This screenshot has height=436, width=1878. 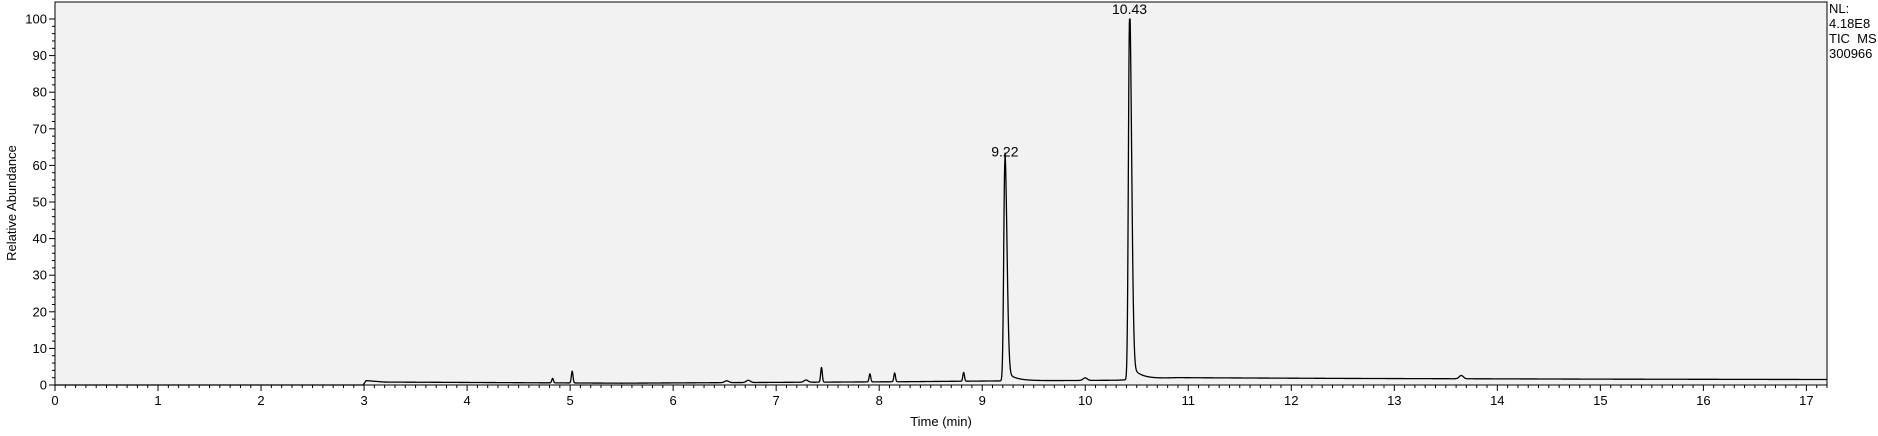 I want to click on x-tick-label: 12, so click(x=1291, y=400).